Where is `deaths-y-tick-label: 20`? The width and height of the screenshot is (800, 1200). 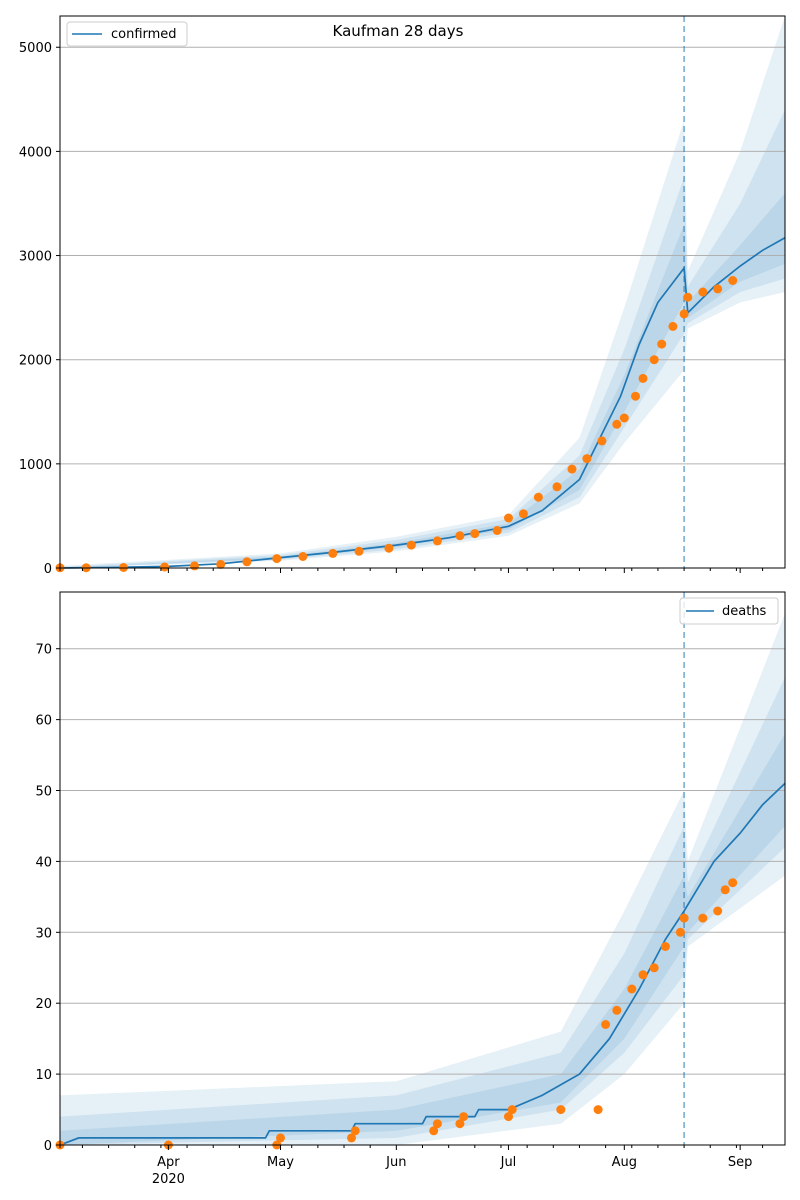
deaths-y-tick-label: 20 is located at coordinates (43, 1004).